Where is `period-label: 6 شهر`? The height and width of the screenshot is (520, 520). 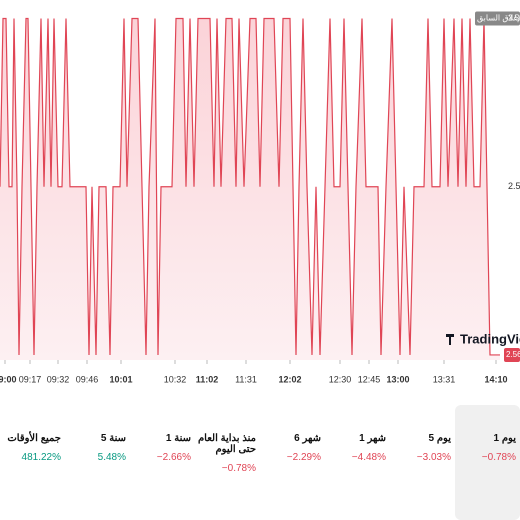 period-label: 6 شهر is located at coordinates (307, 438).